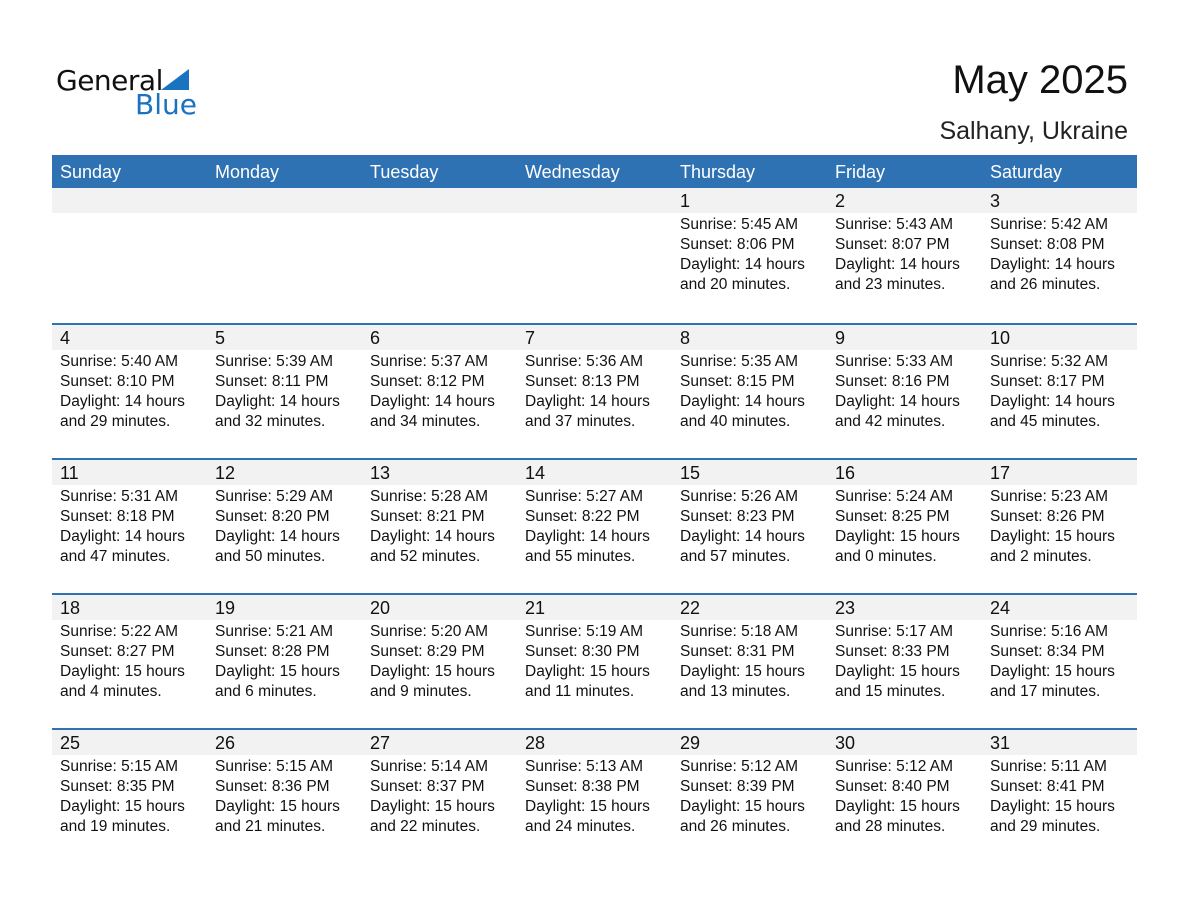 This screenshot has width=1188, height=918. What do you see at coordinates (1045, 421) in the screenshot?
I see `minutes-text: and 45 minutes.` at bounding box center [1045, 421].